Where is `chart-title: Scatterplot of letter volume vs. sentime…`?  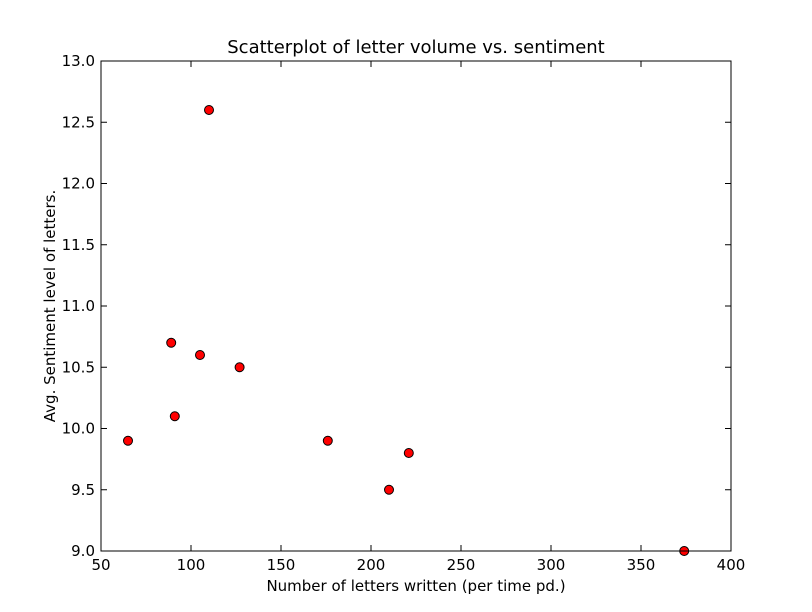
chart-title: Scatterplot of letter volume vs. sentime… is located at coordinates (416, 47).